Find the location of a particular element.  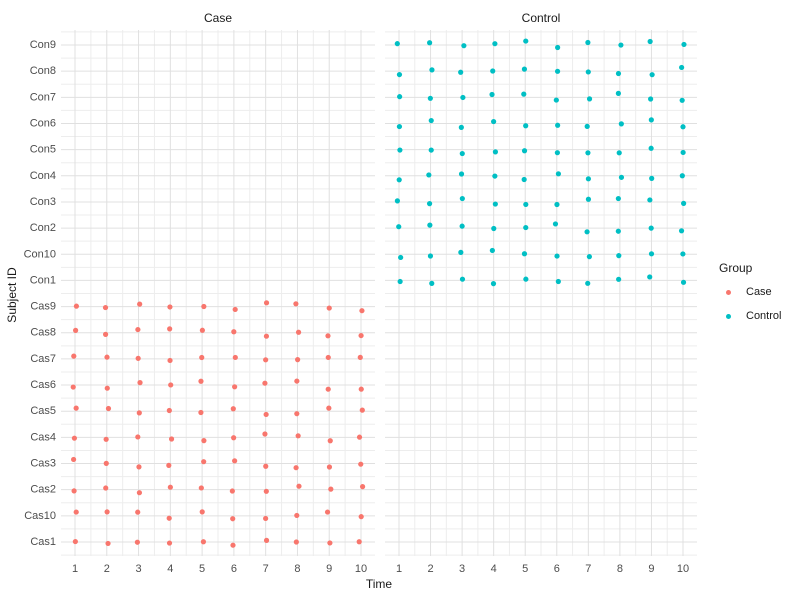

x-tick-label: 6 is located at coordinates (557, 569).